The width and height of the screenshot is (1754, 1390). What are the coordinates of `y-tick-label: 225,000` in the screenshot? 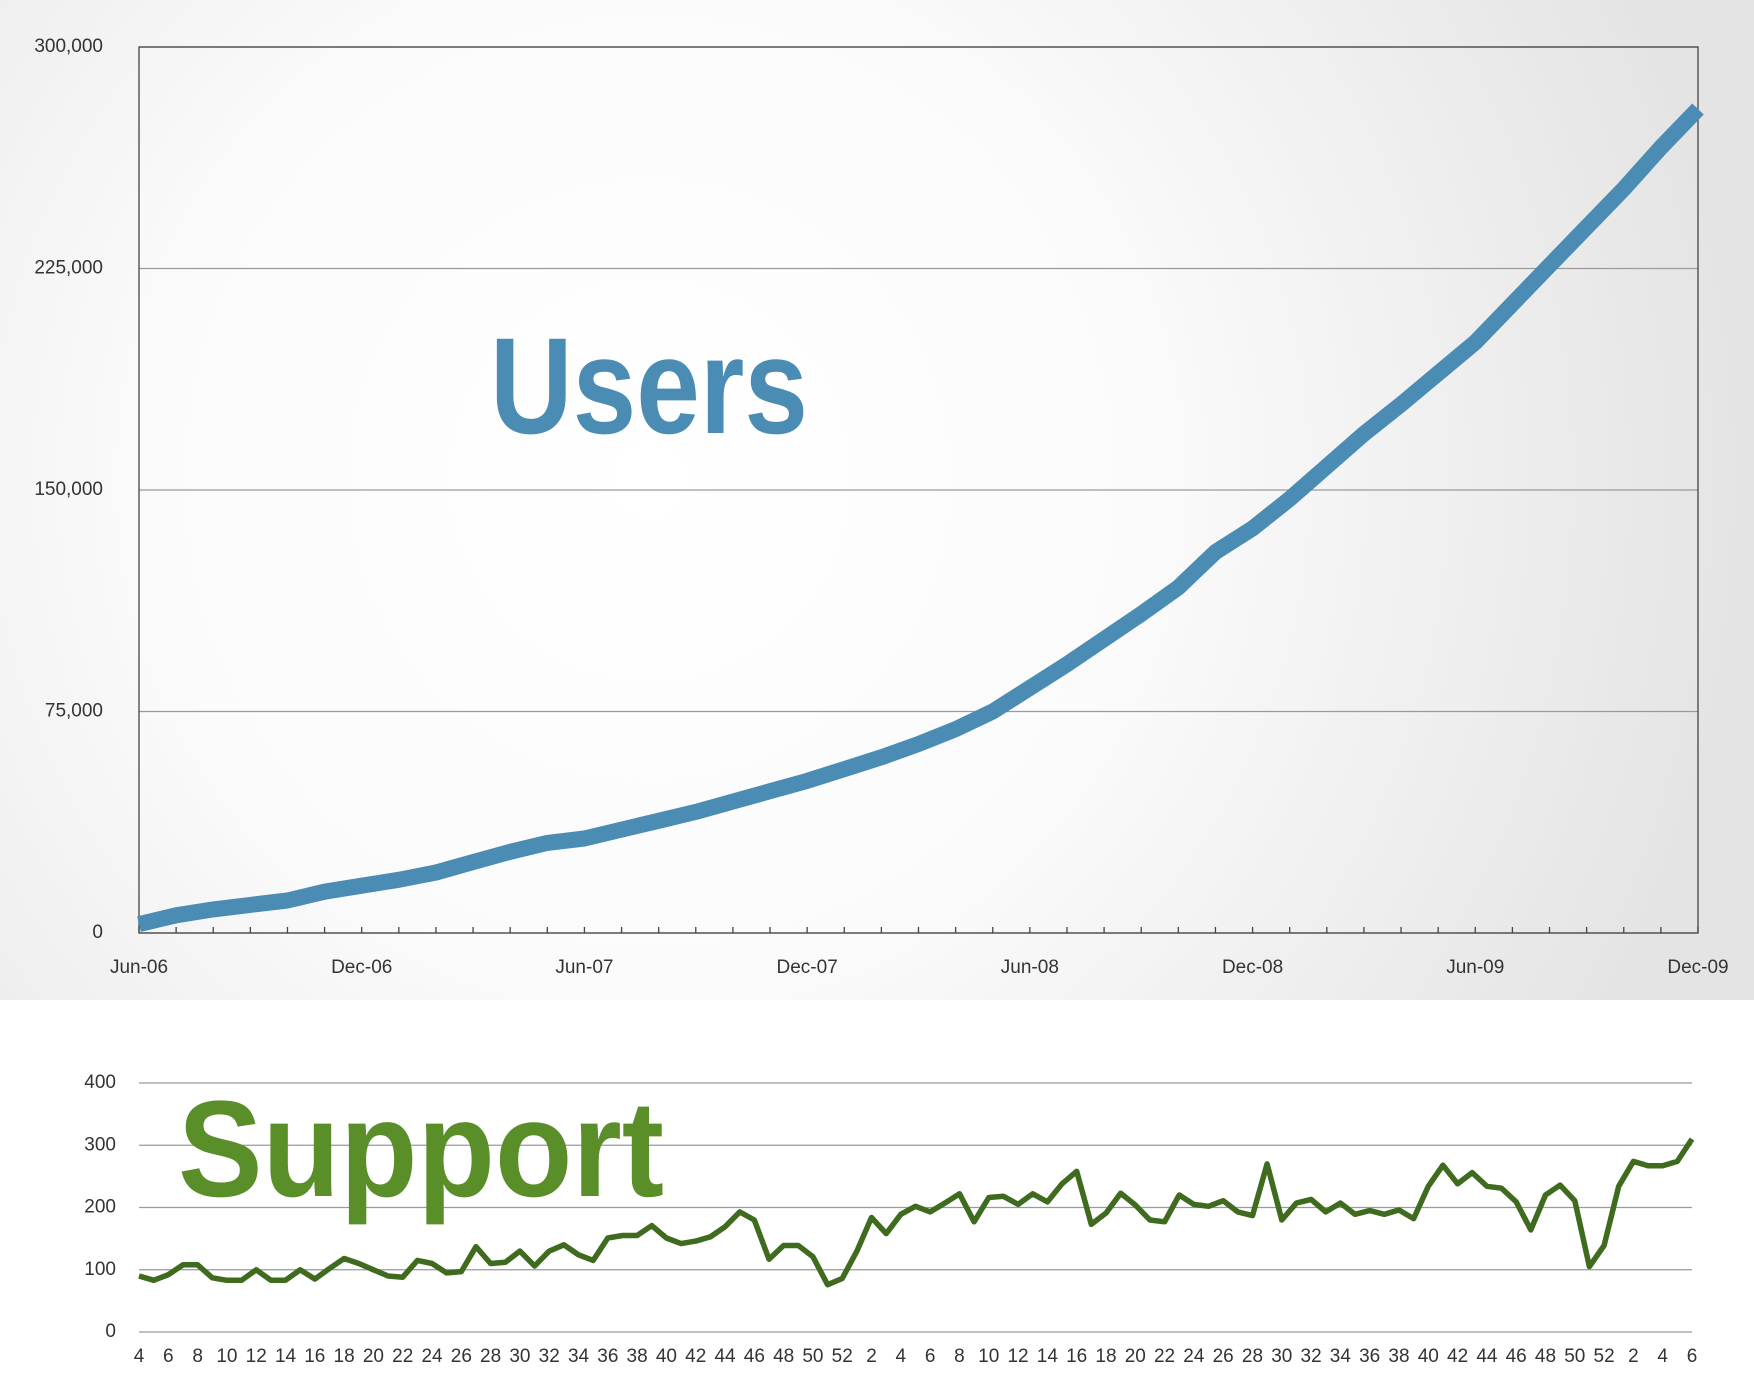 It's located at (68, 268).